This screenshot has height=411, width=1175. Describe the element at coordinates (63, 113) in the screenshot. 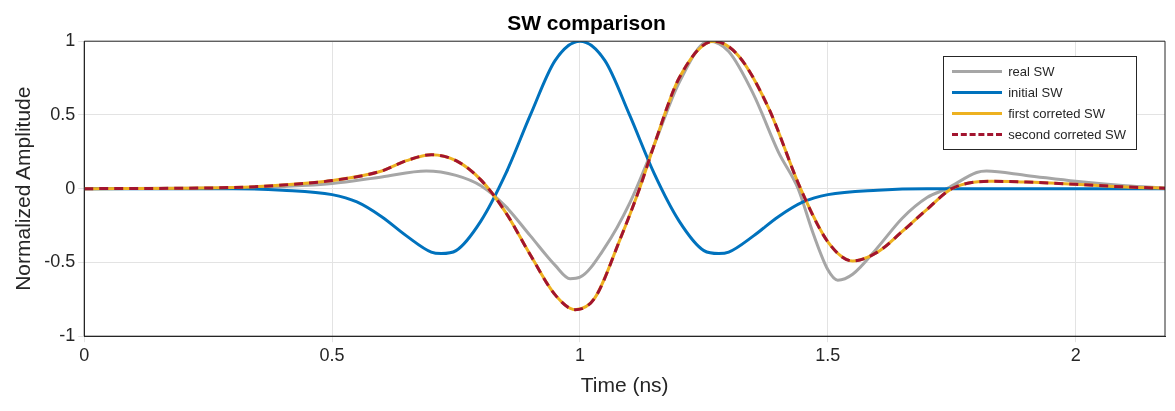

I see `y-tick-label: 0.5` at that location.